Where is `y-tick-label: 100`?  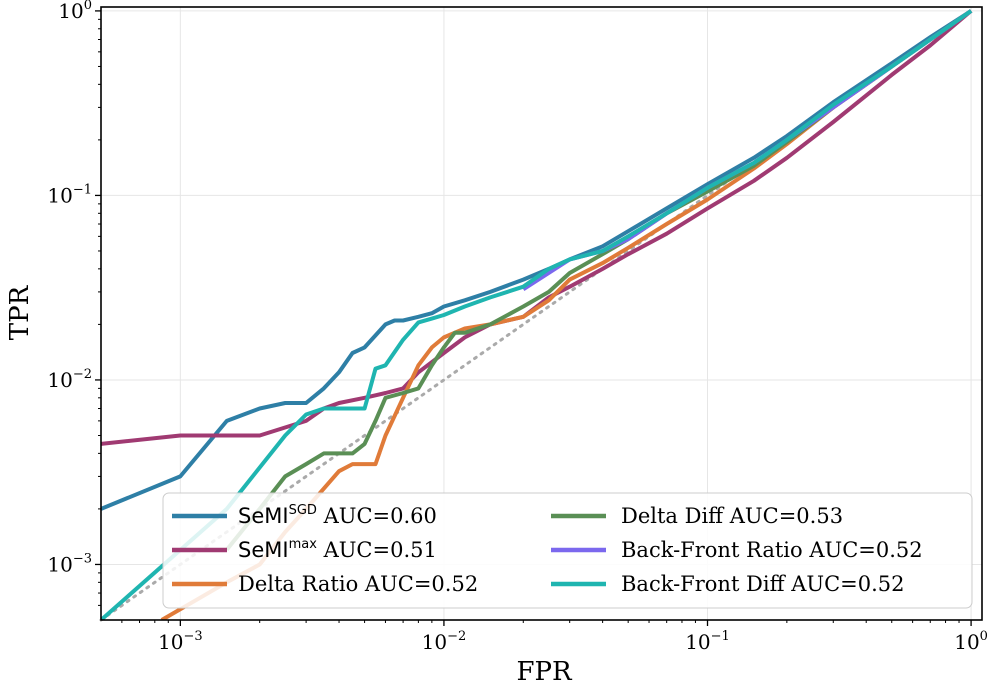
y-tick-label: 100 is located at coordinates (75, 11).